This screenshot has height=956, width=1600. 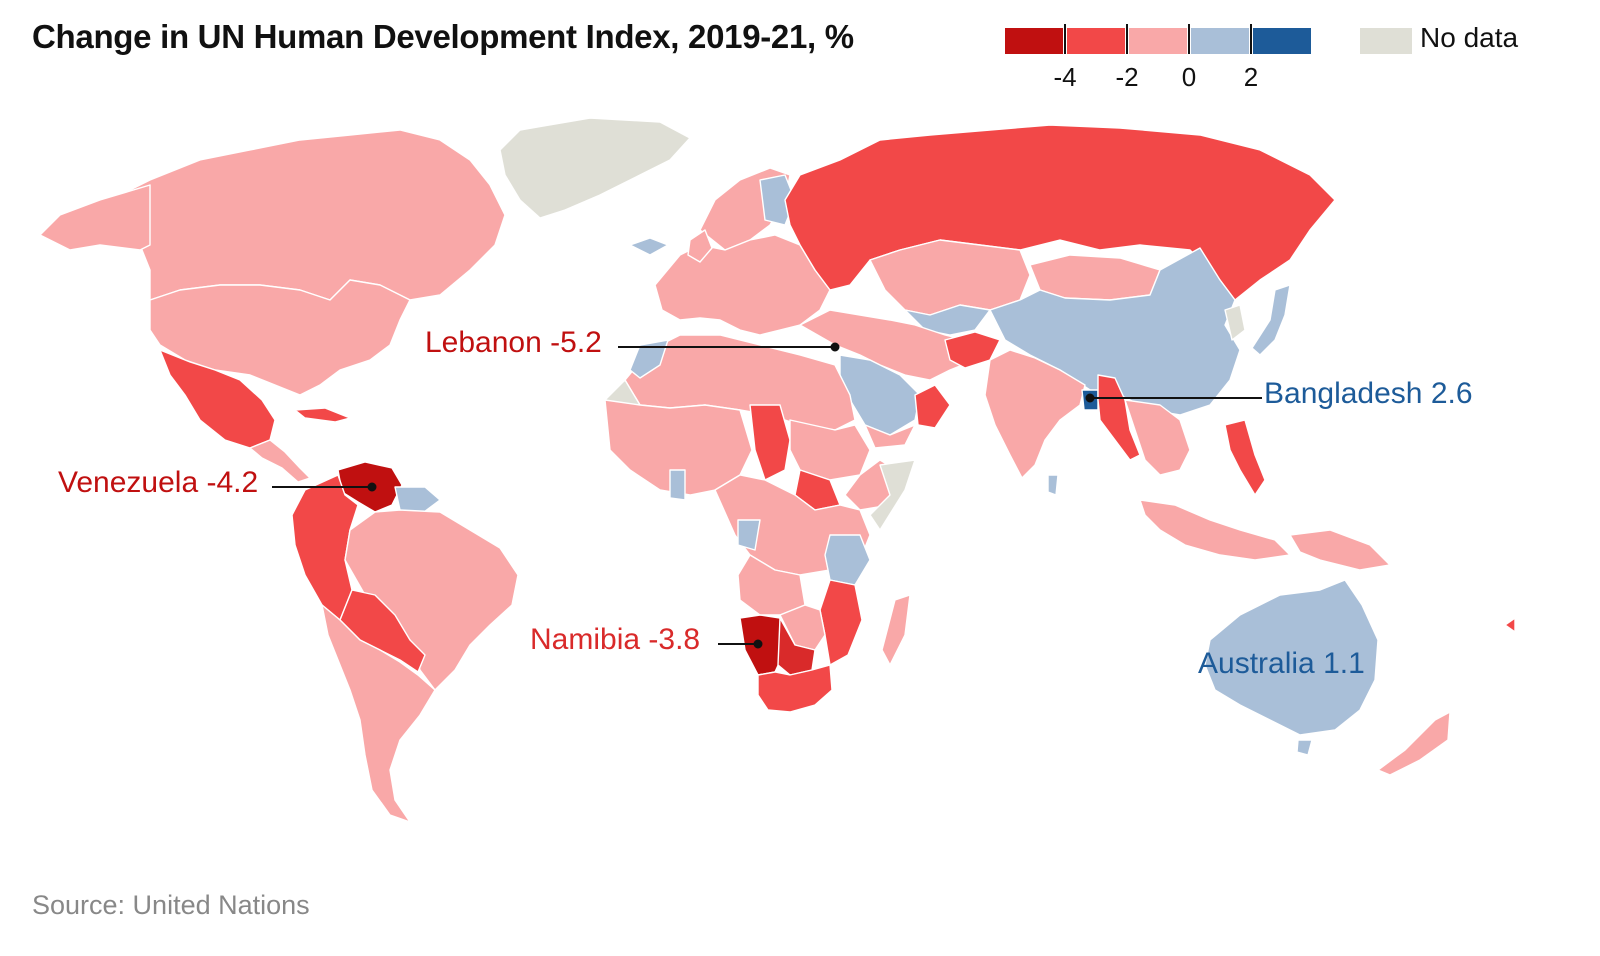 What do you see at coordinates (128, 482) in the screenshot?
I see `callout-venezuela-name: Venezuela` at bounding box center [128, 482].